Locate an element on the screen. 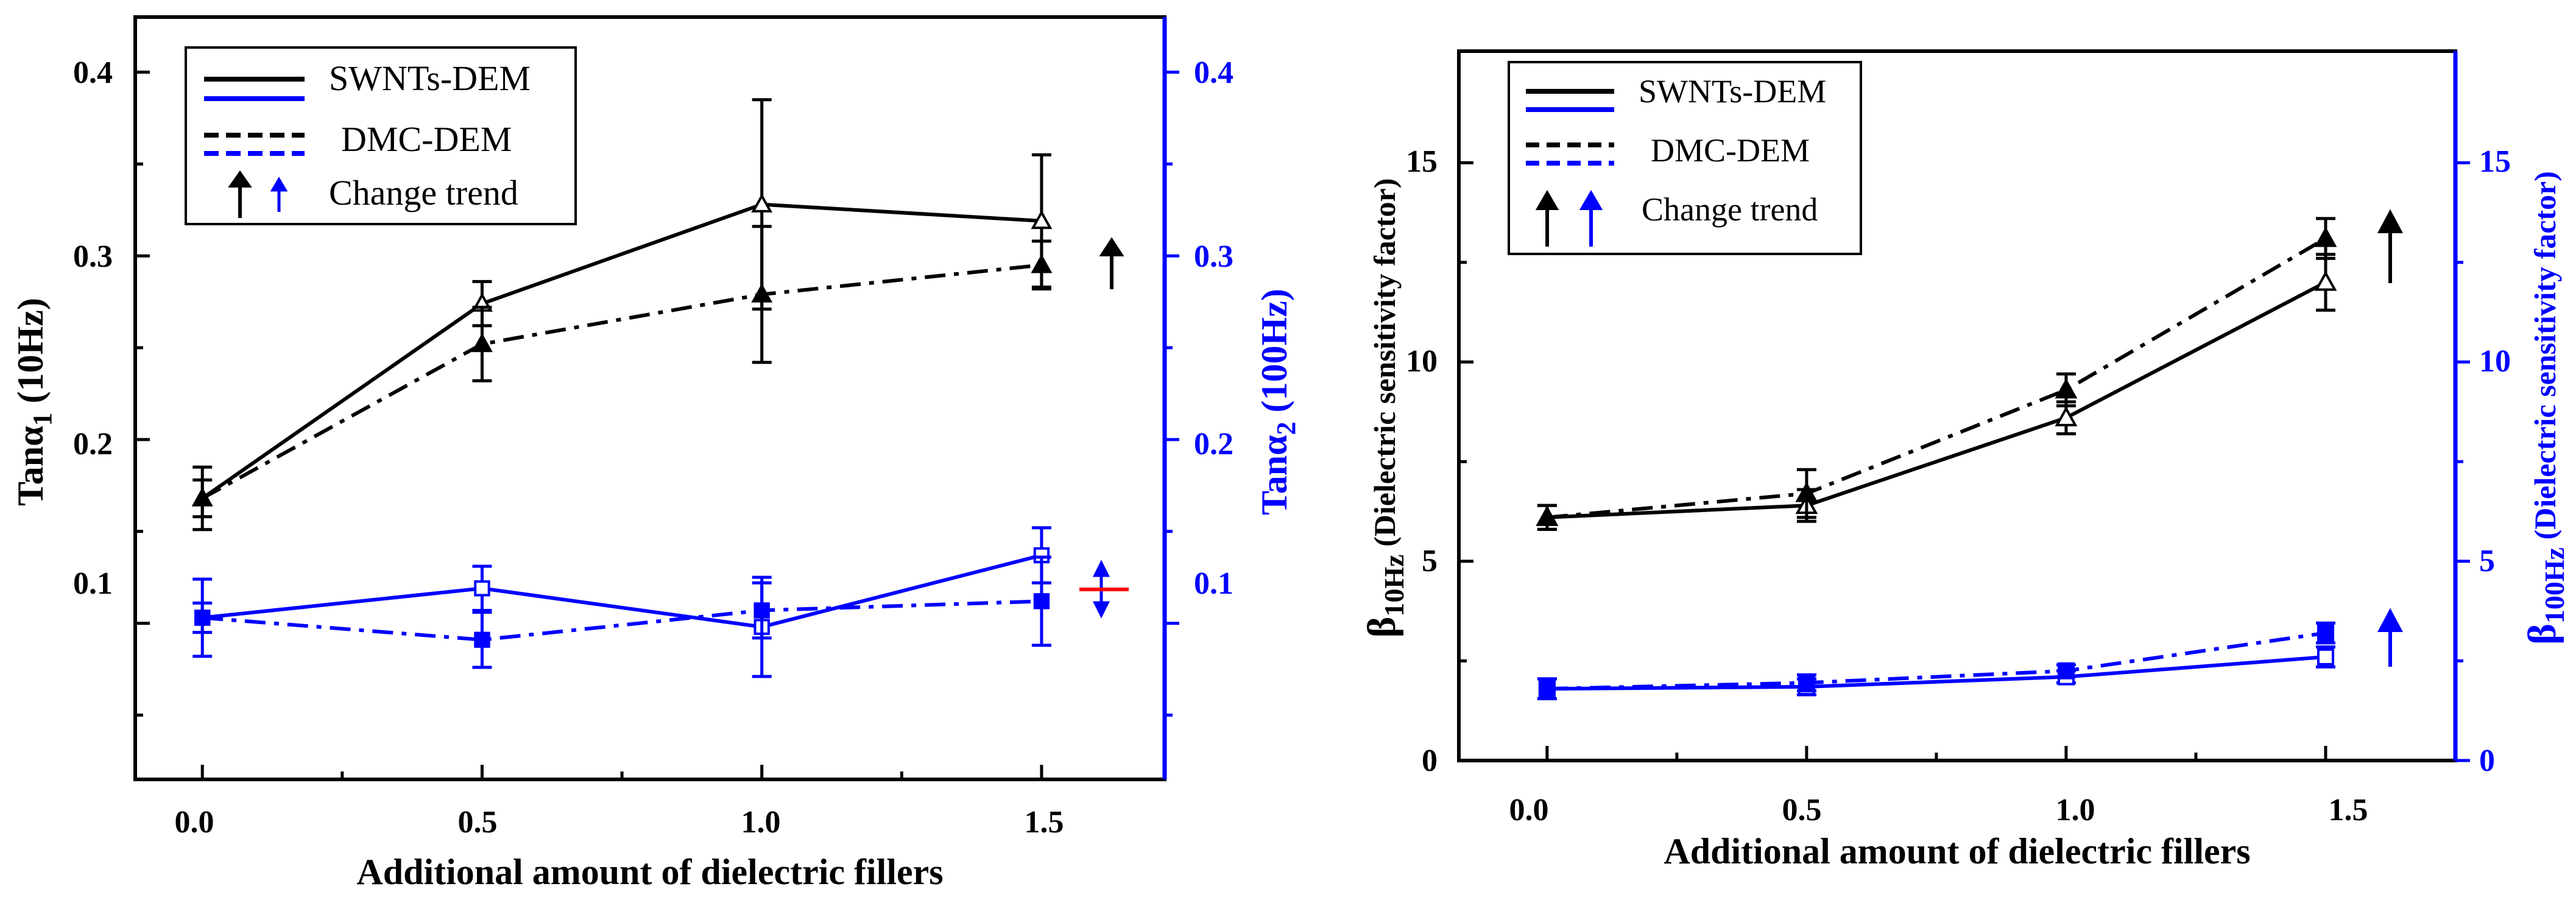 This screenshot has height=903, width=2576. chart-2-legend-label-swnts: SWNTs-DEM is located at coordinates (1732, 91).